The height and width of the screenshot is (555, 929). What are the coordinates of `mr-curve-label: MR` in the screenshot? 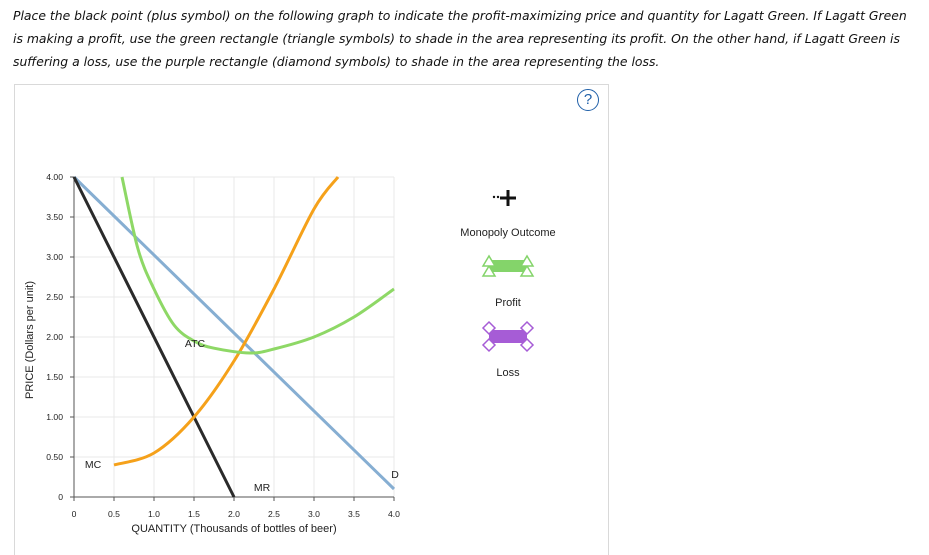 It's located at (262, 488).